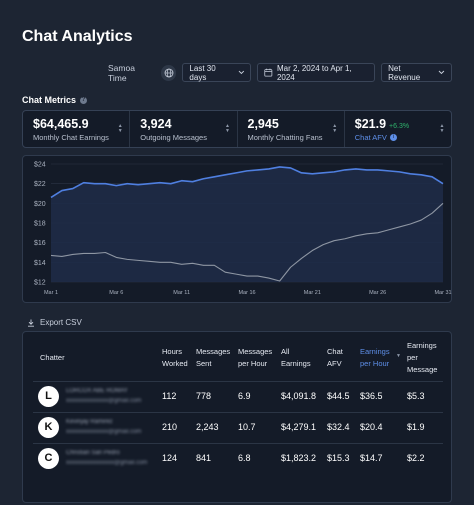 The width and height of the screenshot is (474, 505). Describe the element at coordinates (77, 36) in the screenshot. I see `page-title: Chat Analytics` at that location.